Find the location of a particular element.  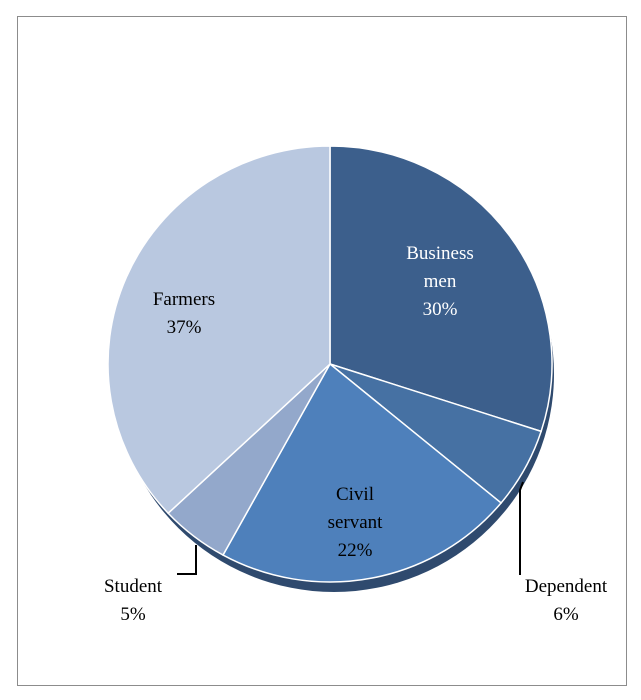

slice-label-farmers: Farmers 37% is located at coordinates (184, 313).